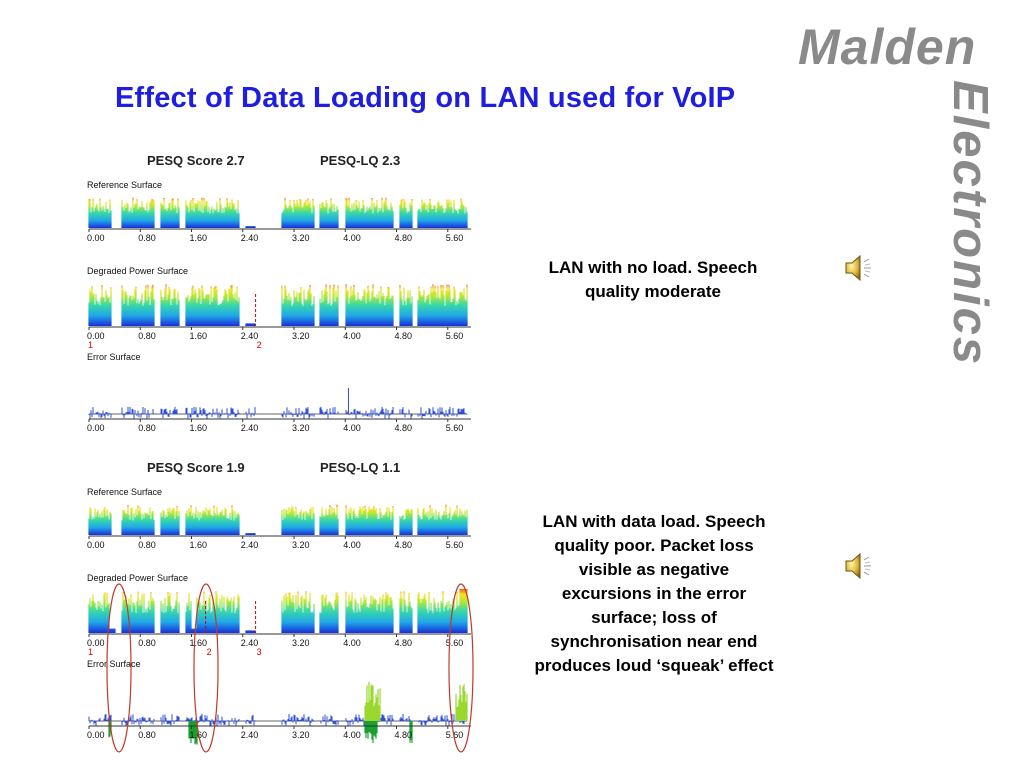  What do you see at coordinates (259, 651) in the screenshot?
I see `marker-label: 3` at bounding box center [259, 651].